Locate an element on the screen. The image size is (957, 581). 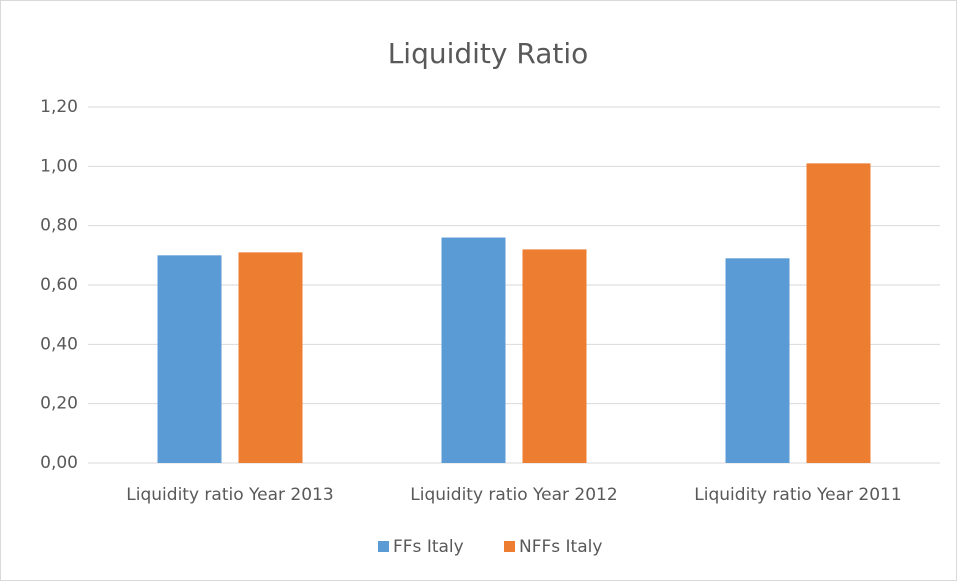
y-tick-label: 1,00 is located at coordinates (59, 166).